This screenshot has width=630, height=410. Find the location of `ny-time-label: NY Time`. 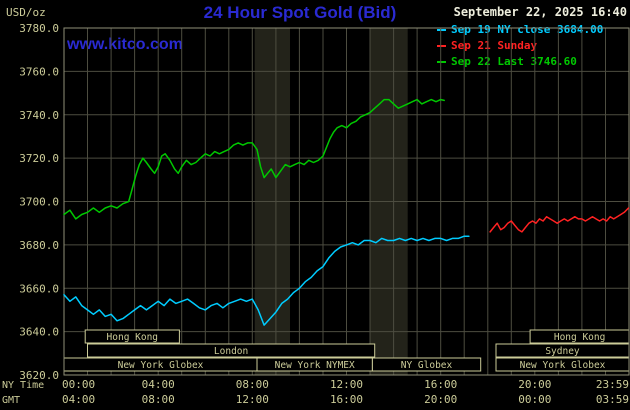

ny-time-label: NY Time is located at coordinates (23, 385).